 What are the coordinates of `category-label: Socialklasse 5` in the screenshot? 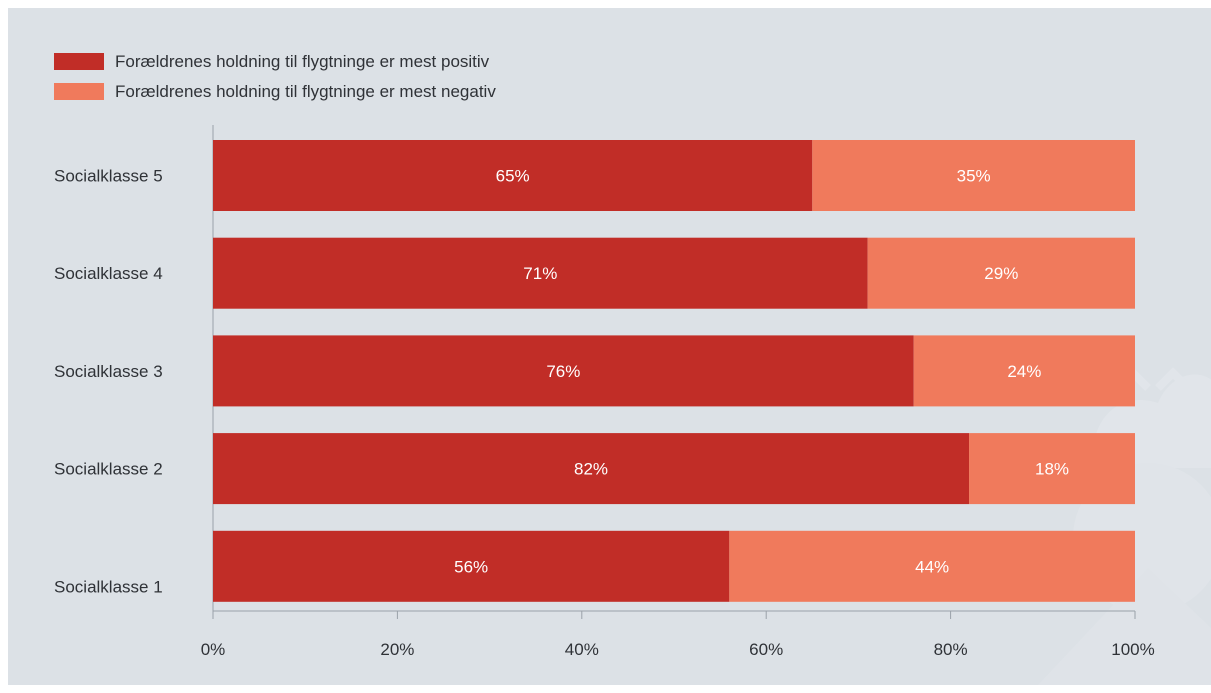 It's located at (108, 176).